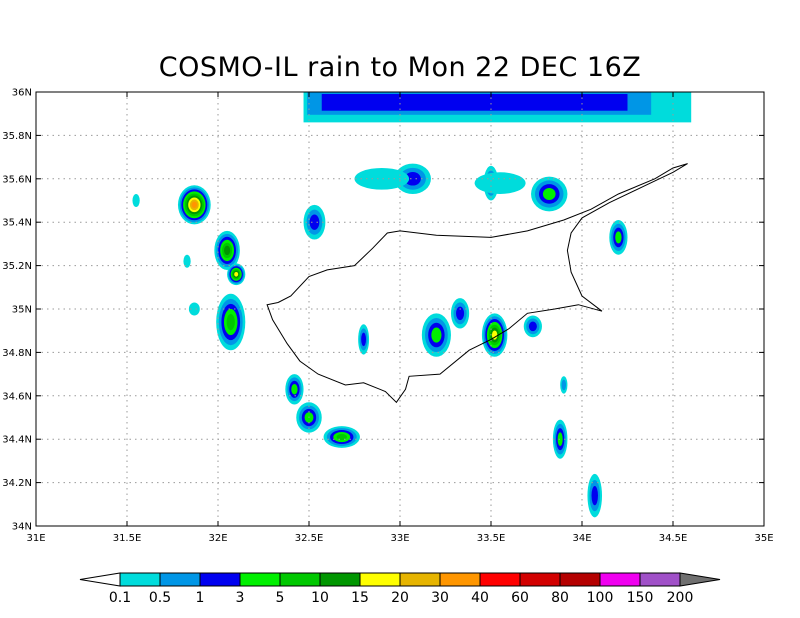  What do you see at coordinates (17, 223) in the screenshot?
I see `lat-tick-label: 35.4N` at bounding box center [17, 223].